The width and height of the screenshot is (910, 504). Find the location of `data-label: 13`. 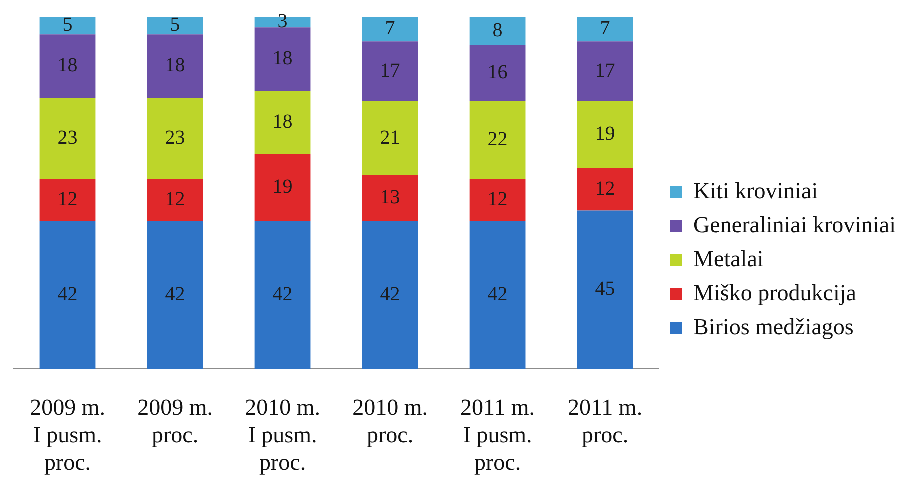

data-label: 13 is located at coordinates (390, 197).